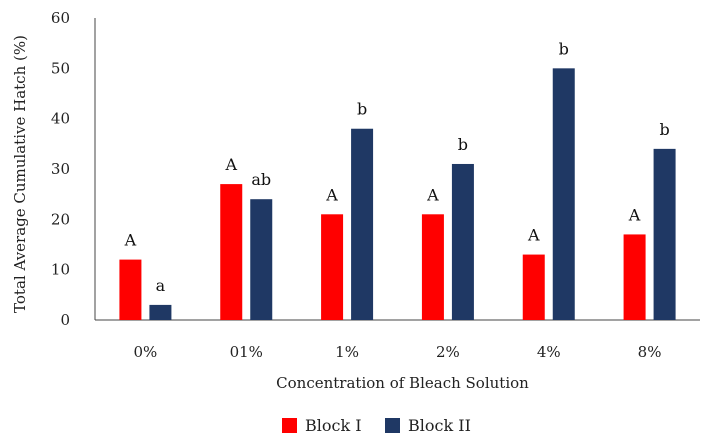  What do you see at coordinates (439, 425) in the screenshot?
I see `legend-label: Block II` at bounding box center [439, 425].